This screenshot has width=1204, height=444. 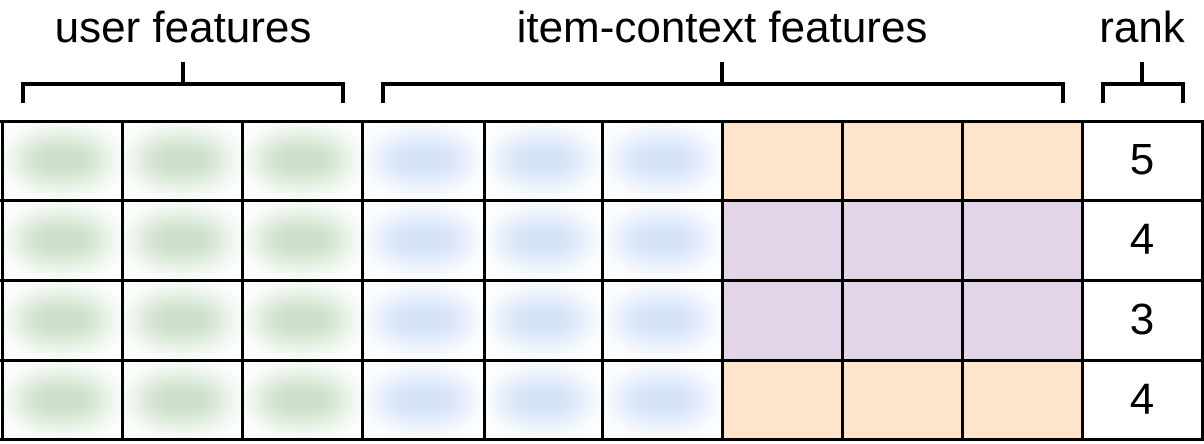 What do you see at coordinates (723, 82) in the screenshot?
I see `item-context-features-bracket` at bounding box center [723, 82].